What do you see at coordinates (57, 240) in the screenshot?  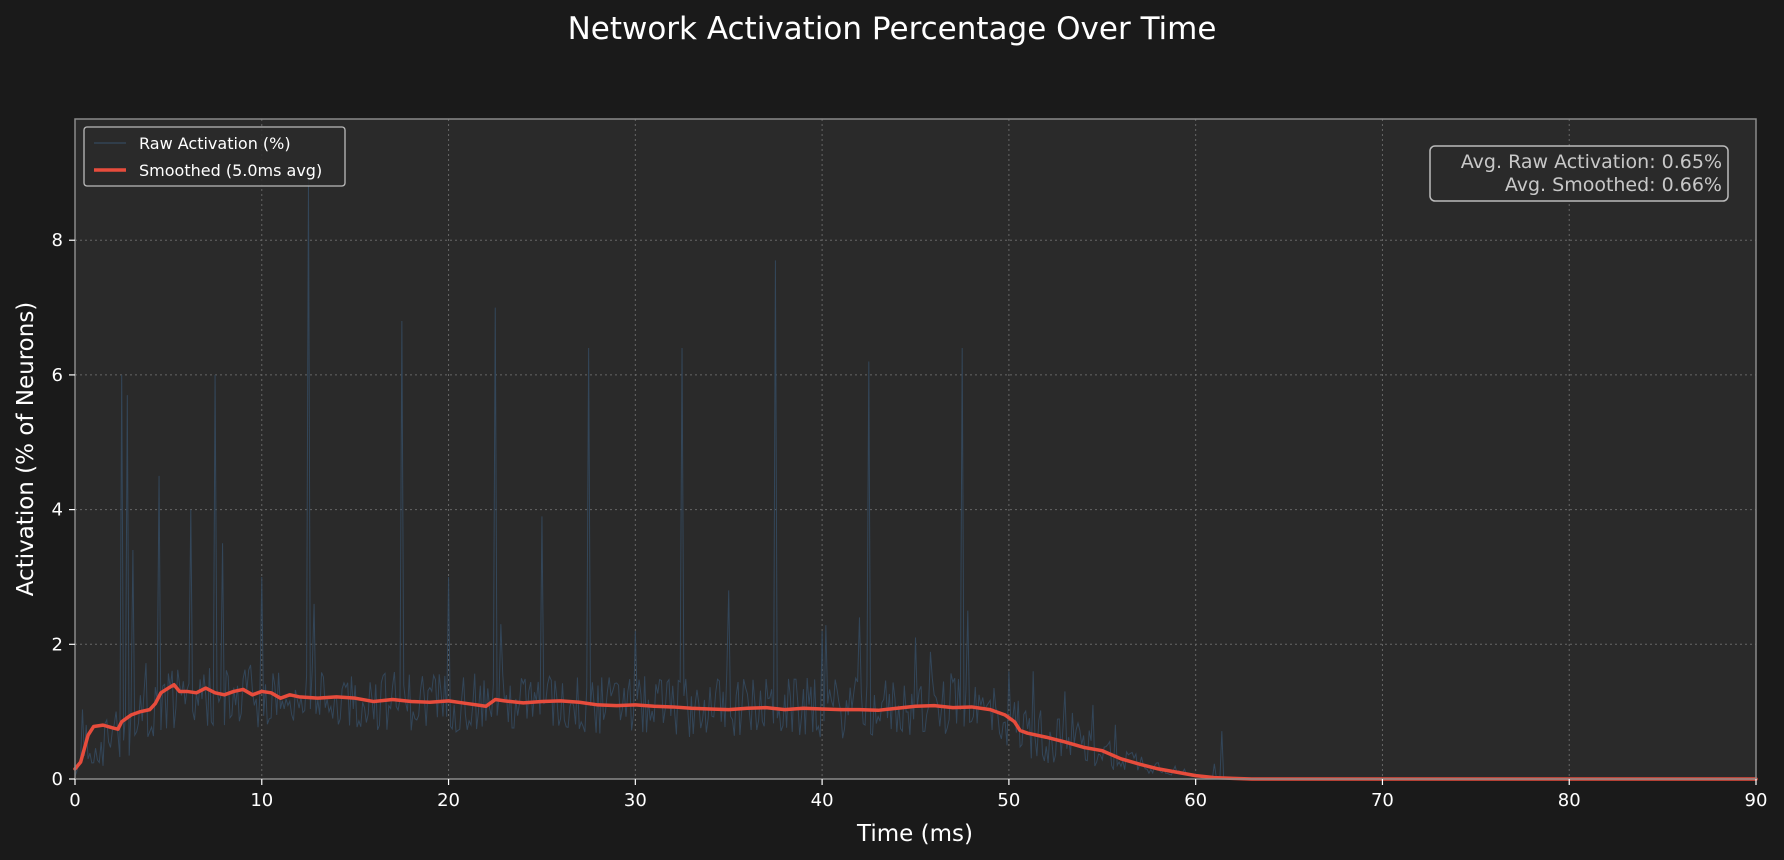 I see `y-tick-label: 8` at bounding box center [57, 240].